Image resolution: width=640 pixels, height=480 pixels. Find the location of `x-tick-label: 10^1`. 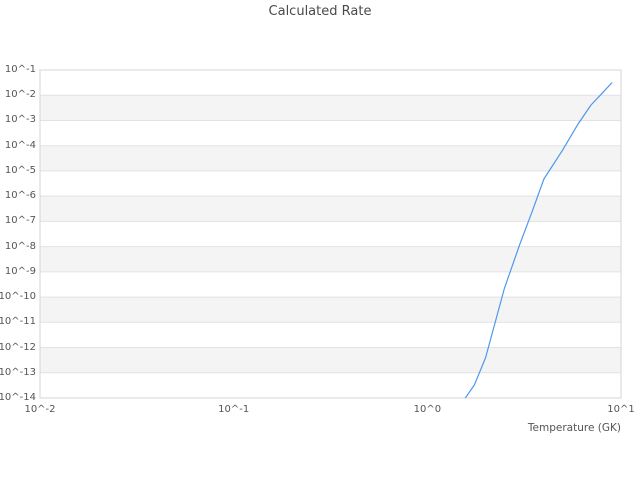

x-tick-label: 10^1 is located at coordinates (621, 409).